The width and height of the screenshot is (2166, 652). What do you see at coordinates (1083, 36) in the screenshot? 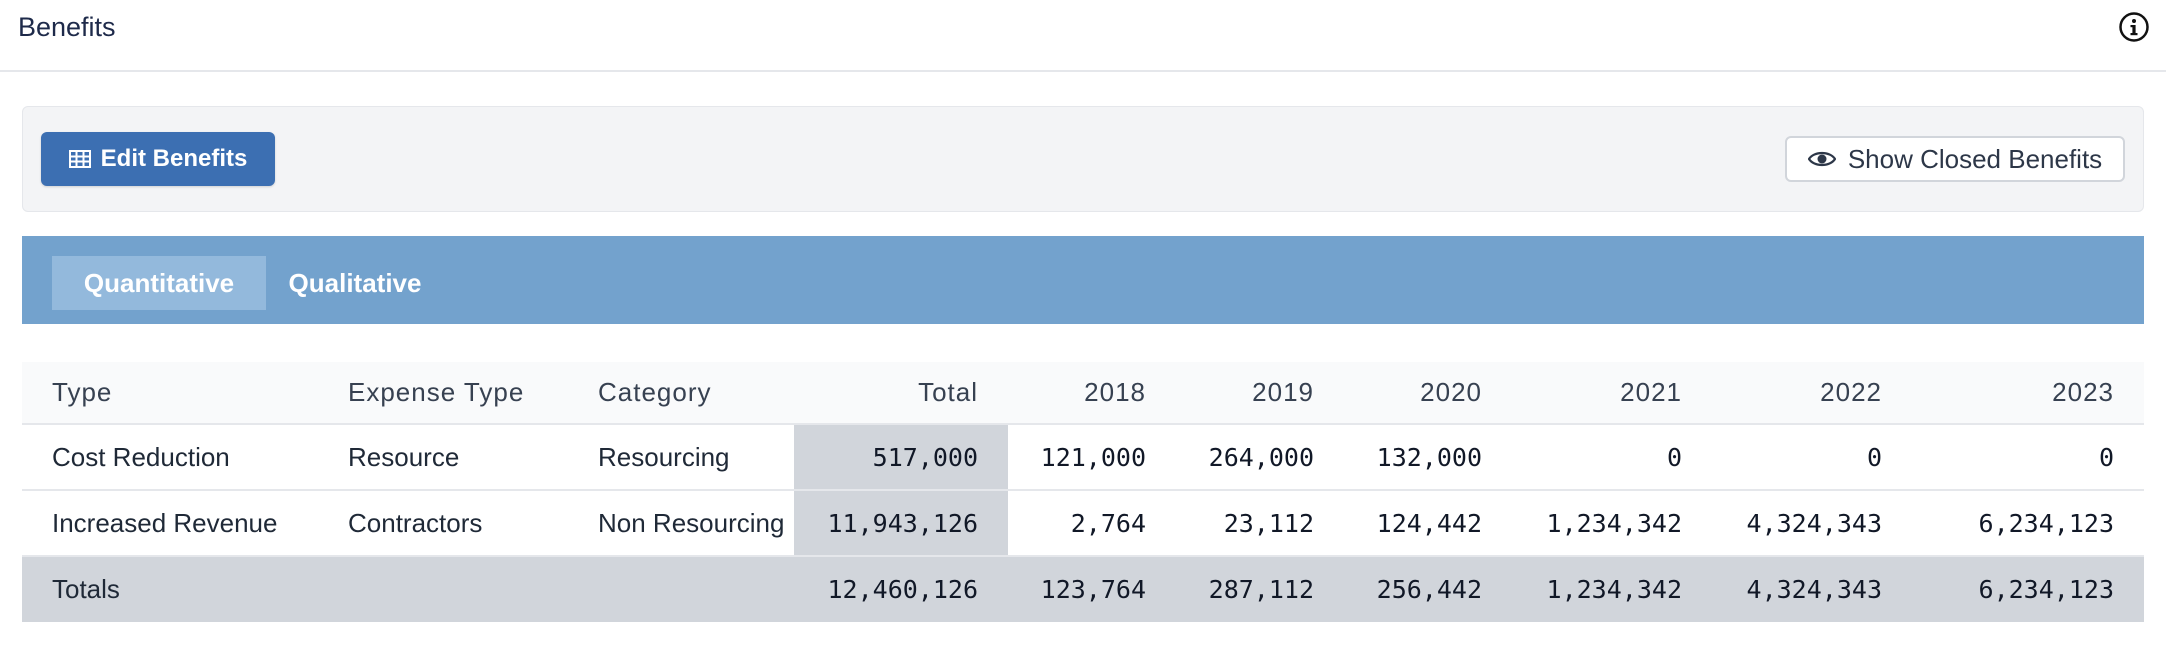
I see `page-header: Benefits` at bounding box center [1083, 36].